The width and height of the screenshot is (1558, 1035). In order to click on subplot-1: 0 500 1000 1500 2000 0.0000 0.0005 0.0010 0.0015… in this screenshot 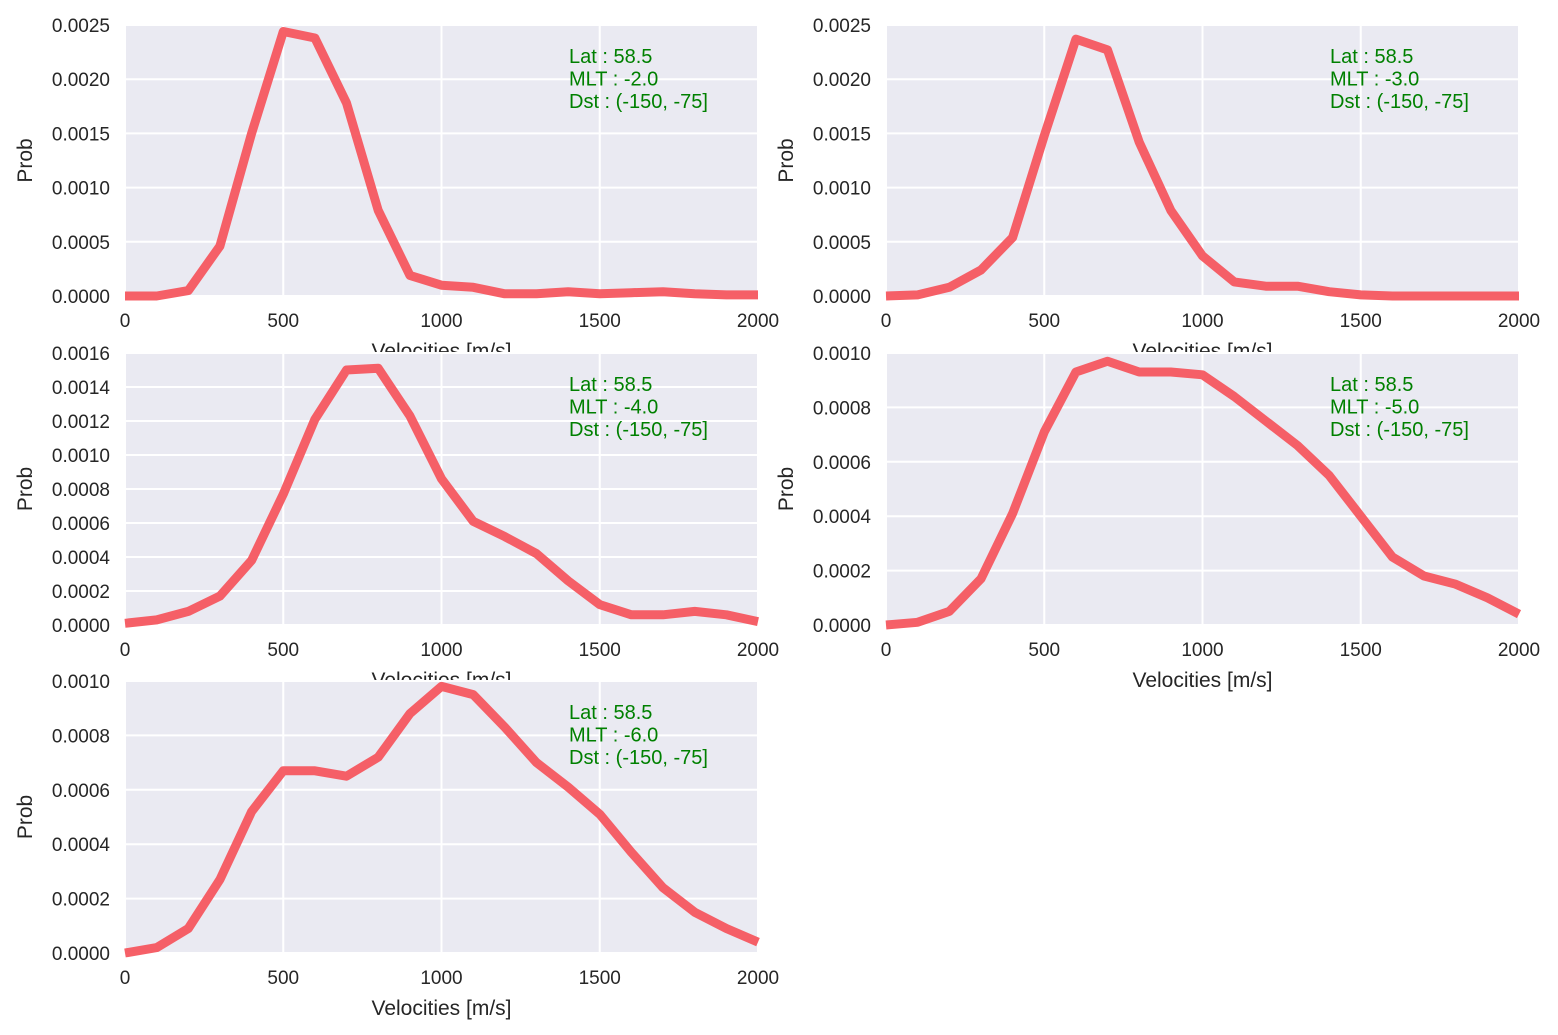, I will do `click(396, 174)`.